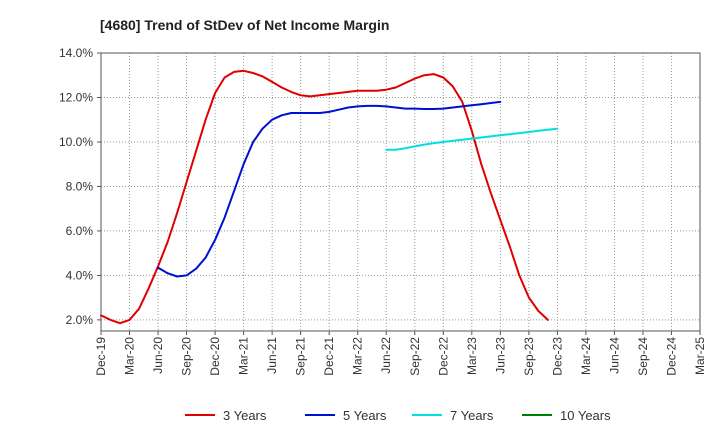 The height and width of the screenshot is (440, 720). Describe the element at coordinates (358, 356) in the screenshot. I see `x-tick-label: Mar-22` at that location.